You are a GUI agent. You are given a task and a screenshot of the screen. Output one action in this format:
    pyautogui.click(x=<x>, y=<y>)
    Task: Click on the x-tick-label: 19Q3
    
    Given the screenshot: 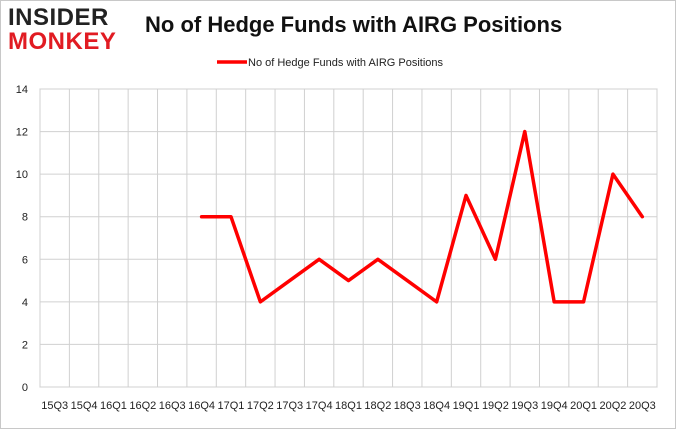 What is the action you would take?
    pyautogui.click(x=524, y=406)
    